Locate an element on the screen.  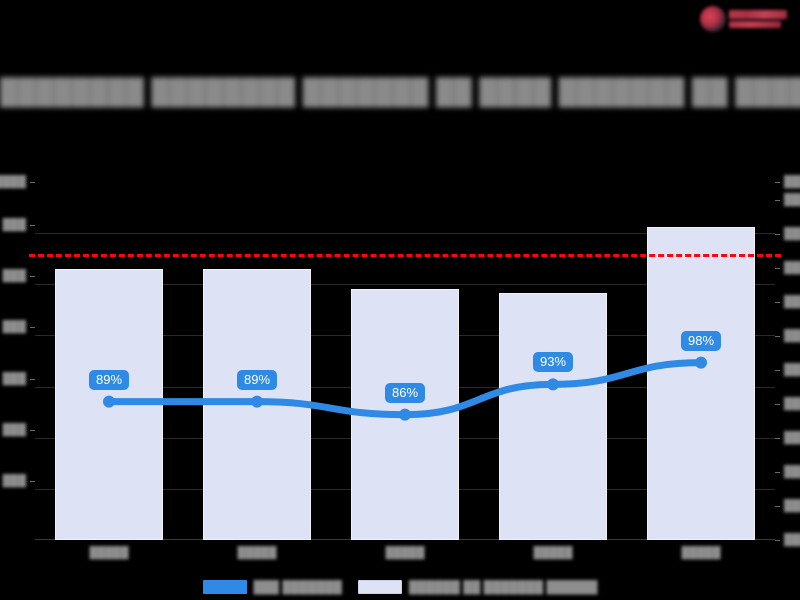
legend-item-bar: ██████ ██ ███████ ██████ is located at coordinates (477, 587).